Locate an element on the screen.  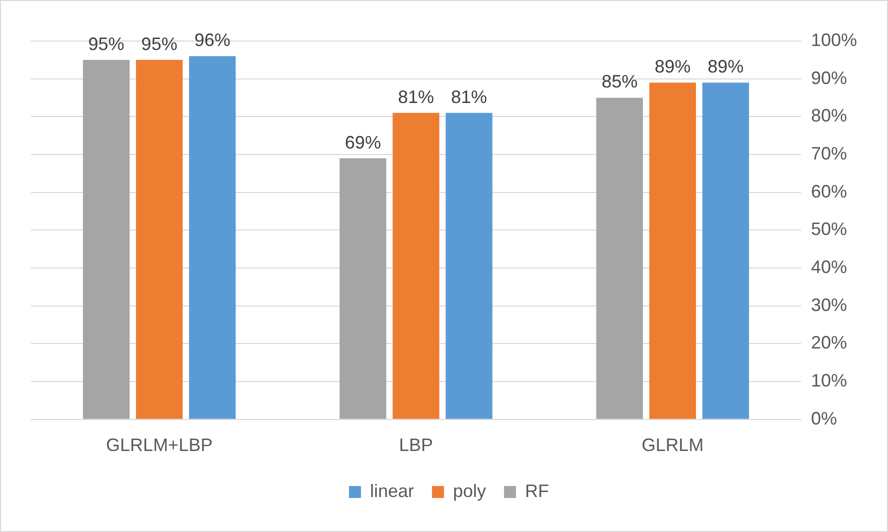
y2-tick-label: 30% is located at coordinates (828, 304).